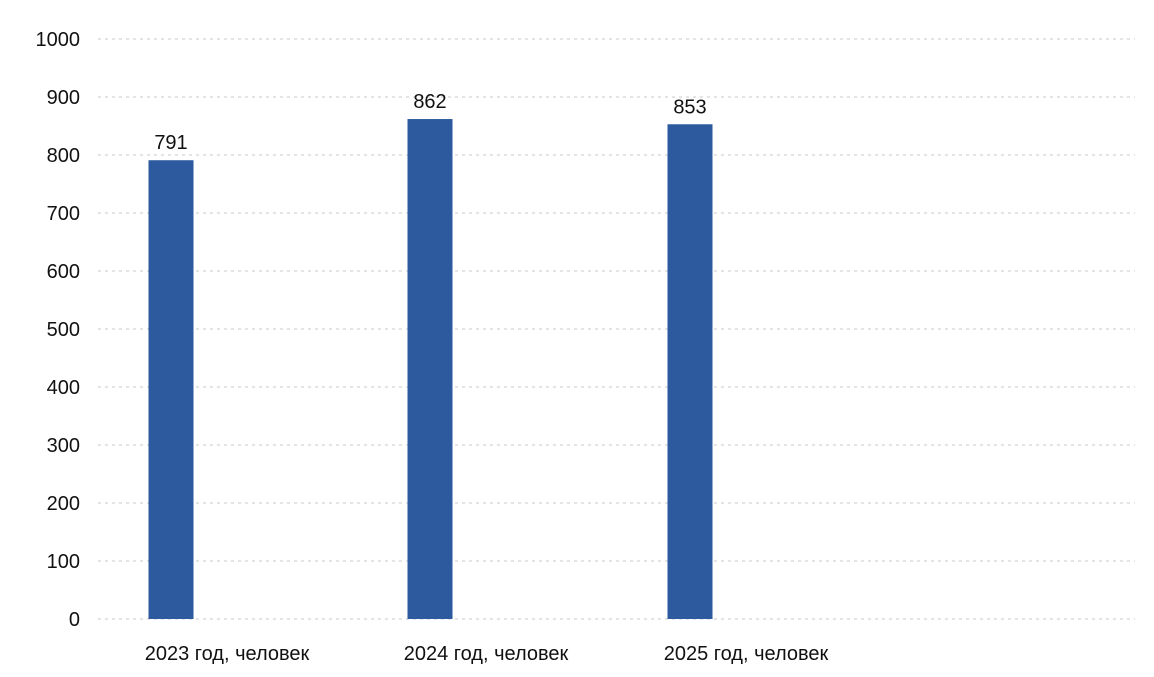 This screenshot has width=1154, height=677. I want to click on x-category-label: 2025 год, человек, so click(746, 654).